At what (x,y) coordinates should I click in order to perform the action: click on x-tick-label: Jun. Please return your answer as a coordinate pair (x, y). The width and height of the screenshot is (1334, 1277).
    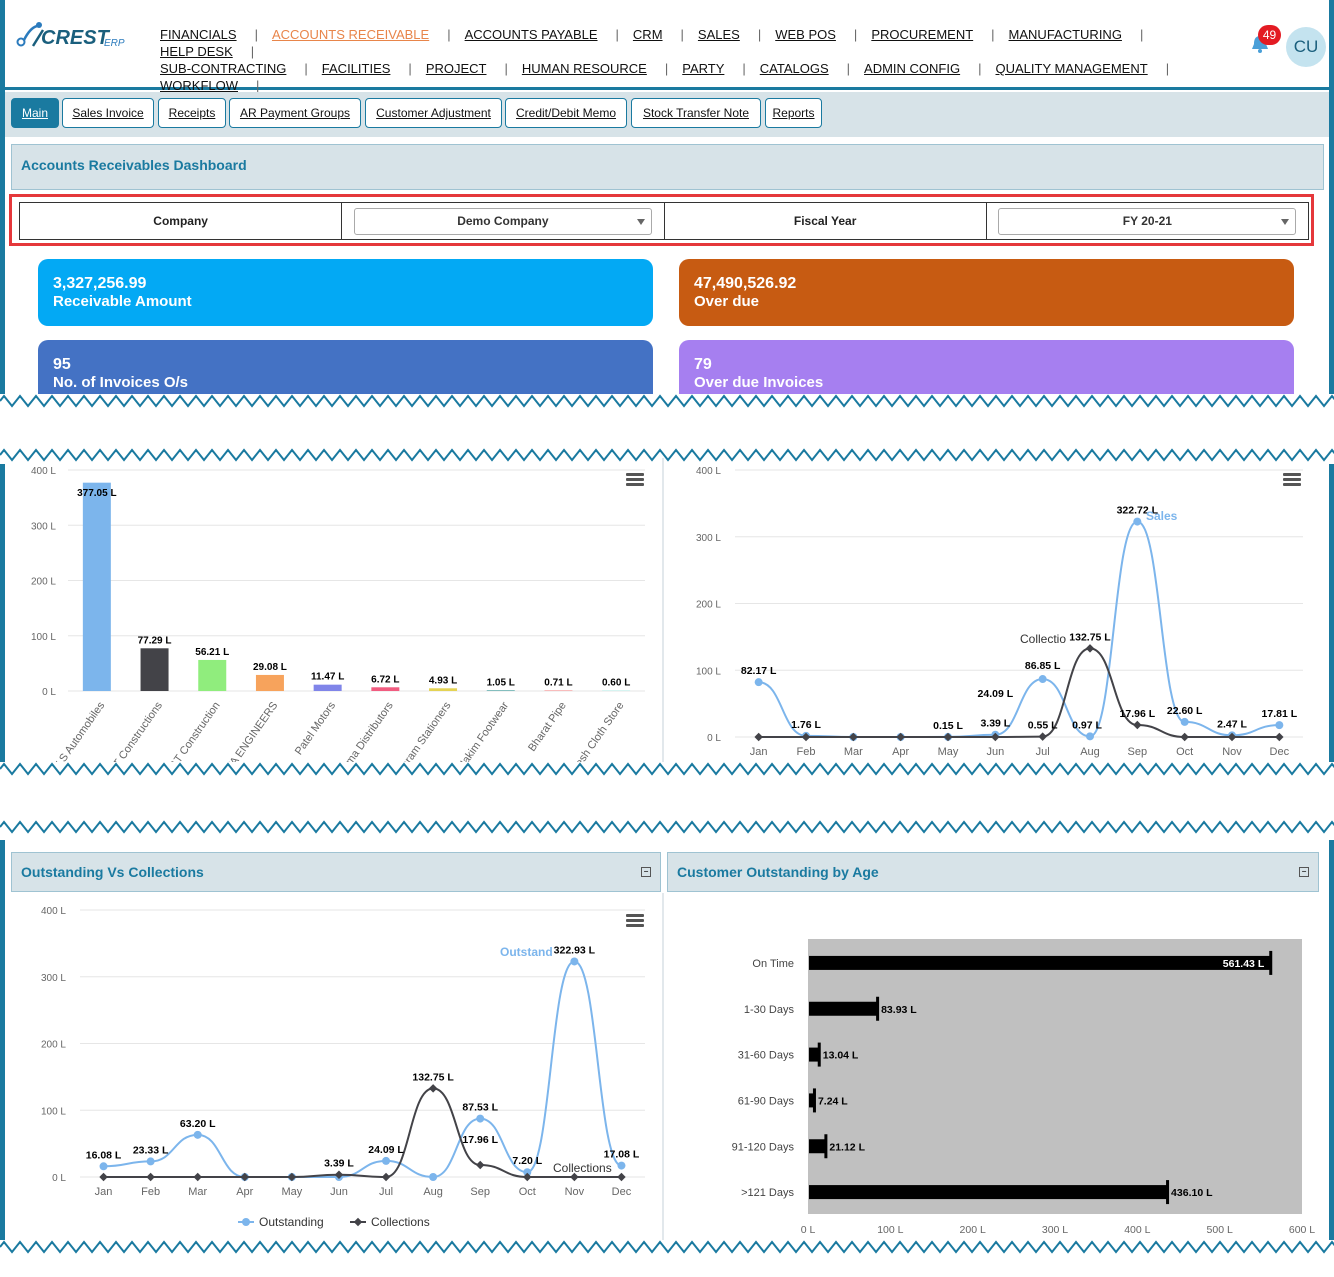
    Looking at the image, I should click on (995, 752).